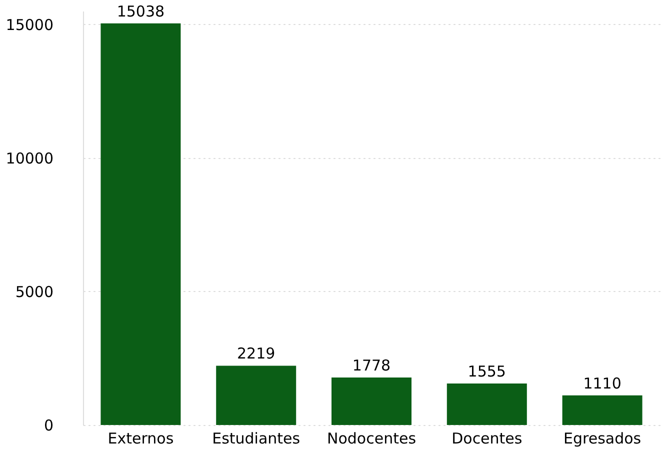  I want to click on data-label: 2219, so click(256, 353).